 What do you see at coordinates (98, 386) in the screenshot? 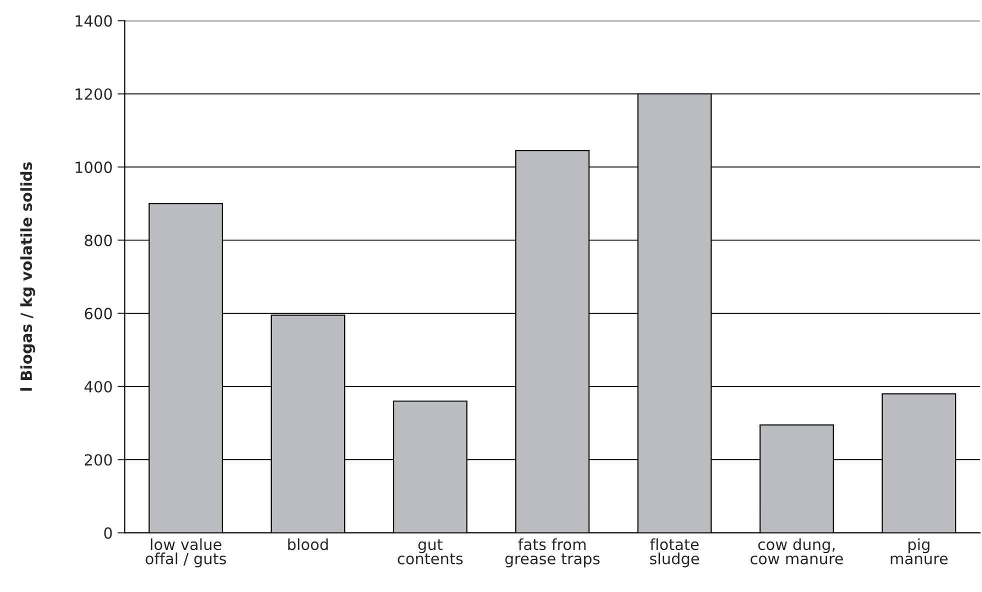
I see `y-tick-label: 400` at bounding box center [98, 386].